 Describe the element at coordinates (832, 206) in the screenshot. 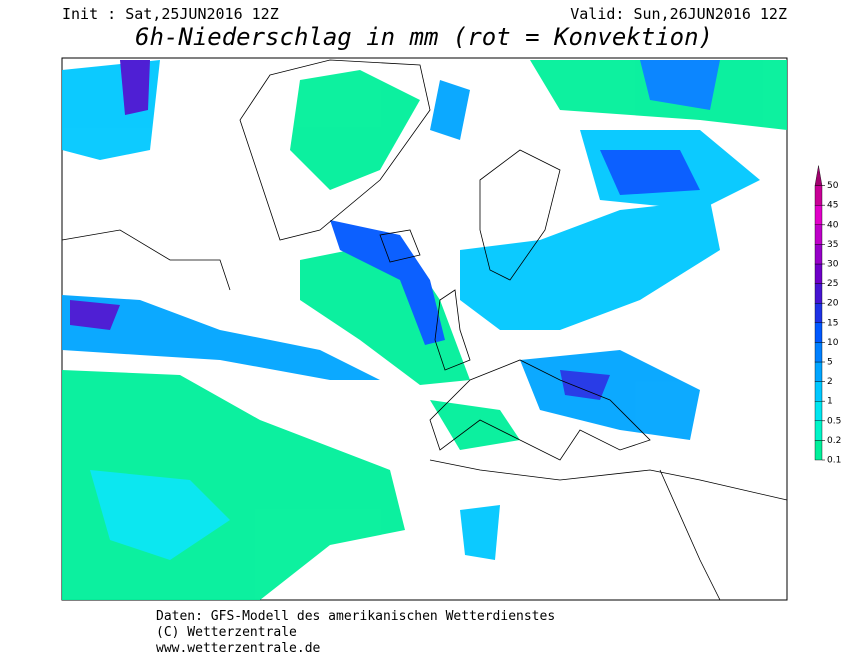

I see `colorbar-label: 45` at that location.